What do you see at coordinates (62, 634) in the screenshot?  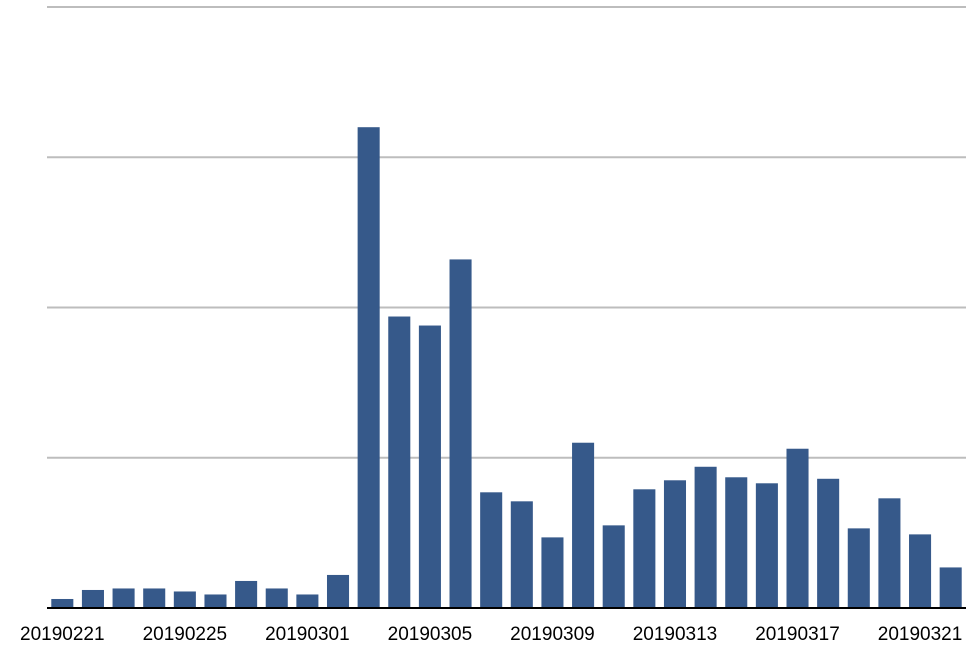 I see `x-tick-label: 20190221` at bounding box center [62, 634].